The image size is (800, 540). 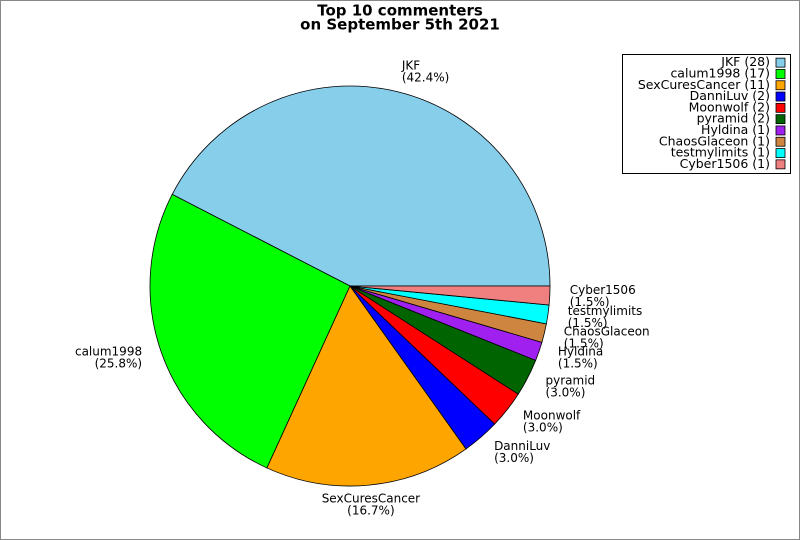 What do you see at coordinates (522, 446) in the screenshot?
I see `slice-label: DanniLuv` at bounding box center [522, 446].